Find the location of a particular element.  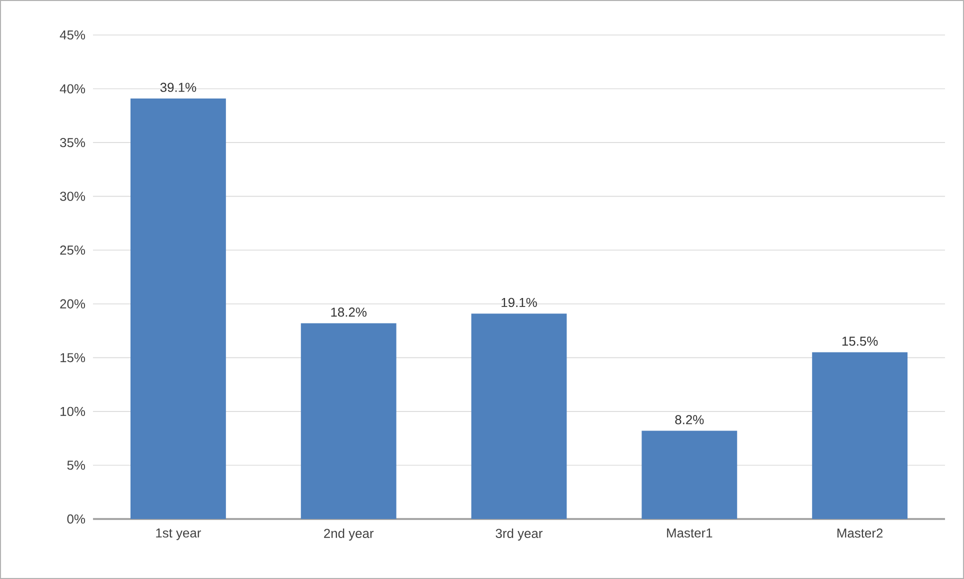

x-tick-label: Master1 is located at coordinates (689, 533).